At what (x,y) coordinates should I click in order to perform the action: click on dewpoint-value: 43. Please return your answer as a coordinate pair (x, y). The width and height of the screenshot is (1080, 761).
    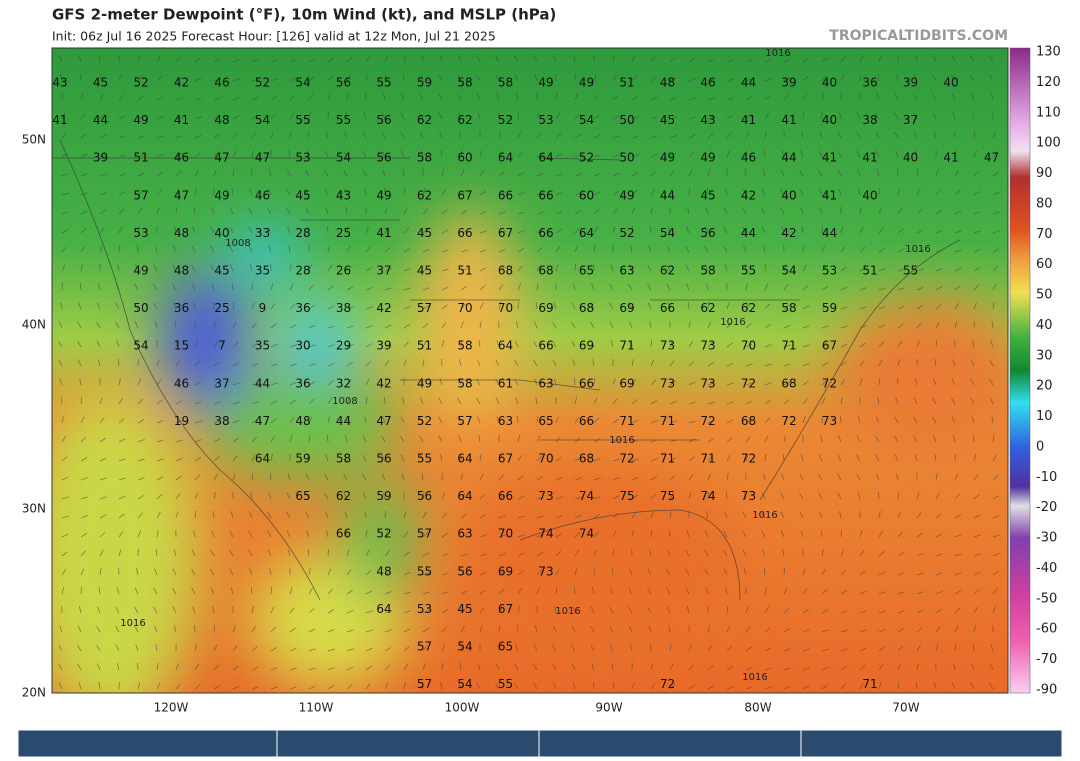
    Looking at the image, I should click on (707, 120).